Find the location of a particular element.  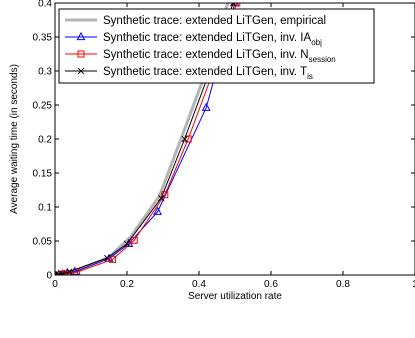

legend-label-main: Synthetic trace: extended LiTGen, inv. N is located at coordinates (206, 55).